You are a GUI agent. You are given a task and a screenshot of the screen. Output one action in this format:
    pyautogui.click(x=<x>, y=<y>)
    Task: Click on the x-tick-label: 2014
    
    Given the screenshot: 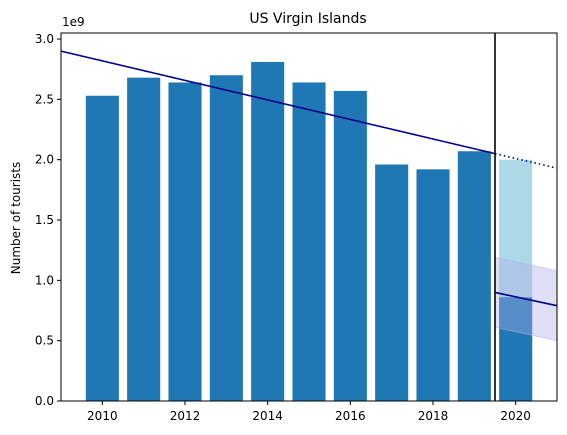 What is the action you would take?
    pyautogui.click(x=267, y=416)
    